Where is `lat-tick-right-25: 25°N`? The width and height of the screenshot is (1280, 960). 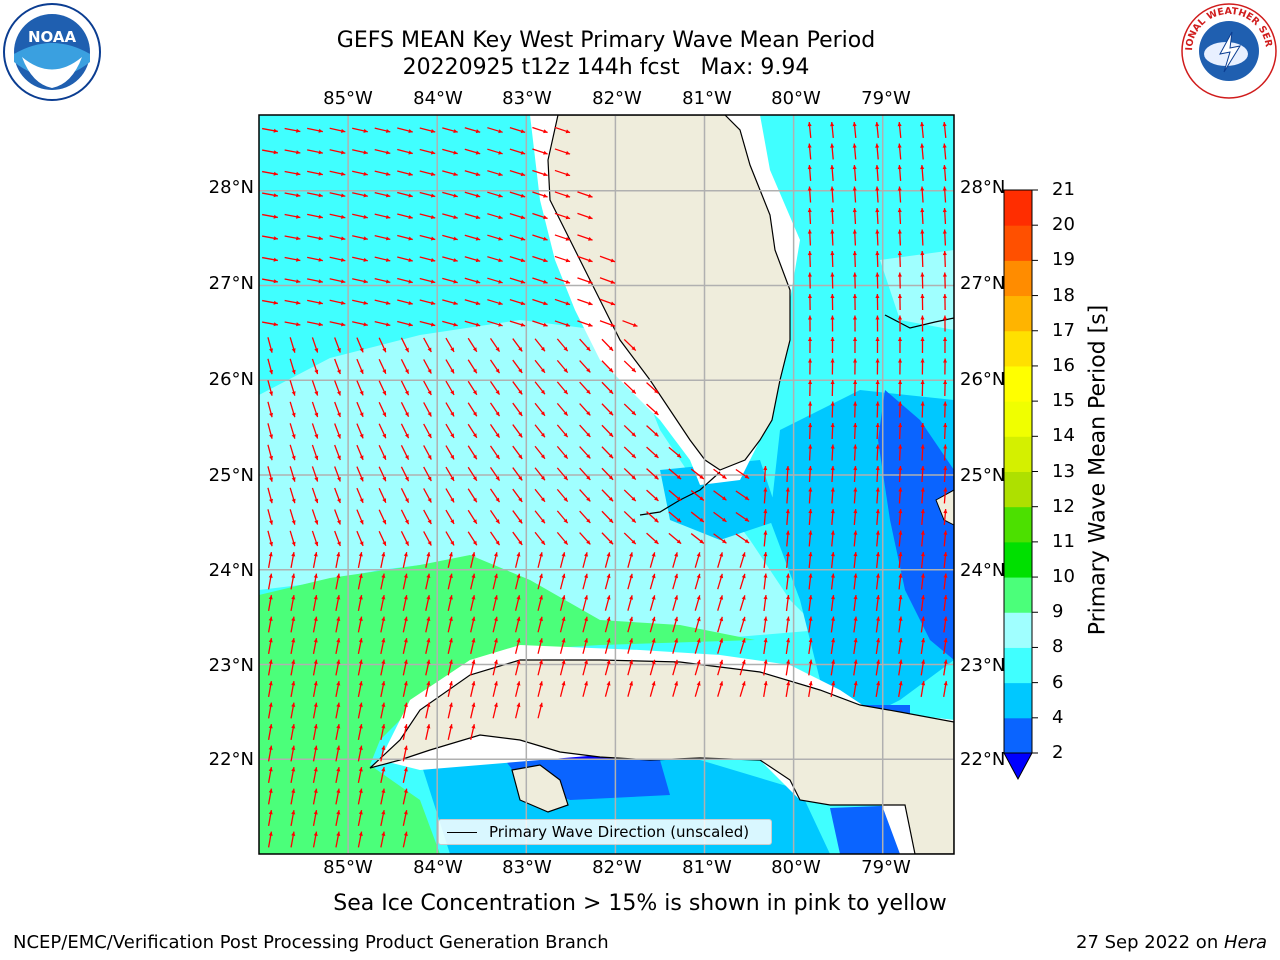 lat-tick-right-25: 25°N is located at coordinates (983, 475).